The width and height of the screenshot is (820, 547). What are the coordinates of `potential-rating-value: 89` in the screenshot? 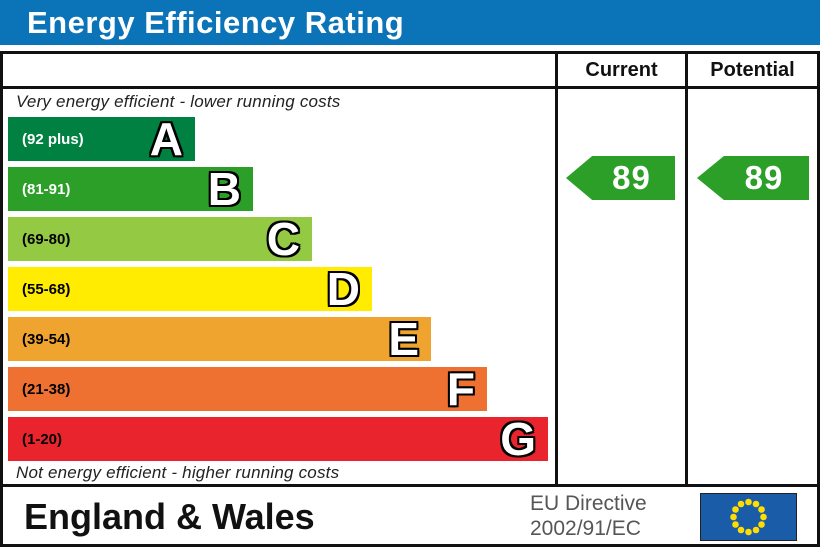 It's located at (764, 177).